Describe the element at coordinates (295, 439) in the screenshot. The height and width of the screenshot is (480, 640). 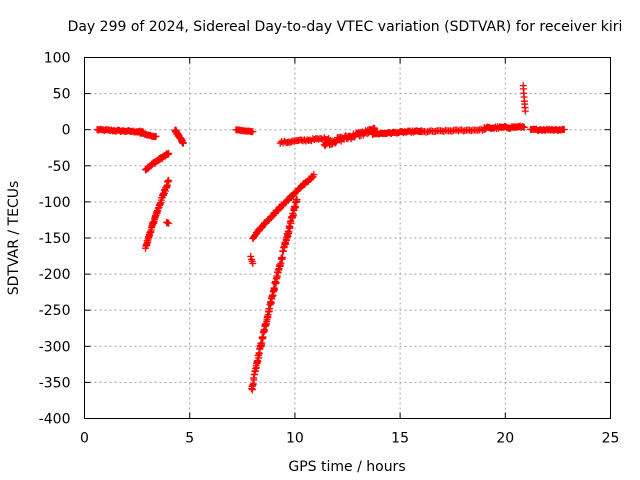
I see `x-tick-label: 10` at that location.